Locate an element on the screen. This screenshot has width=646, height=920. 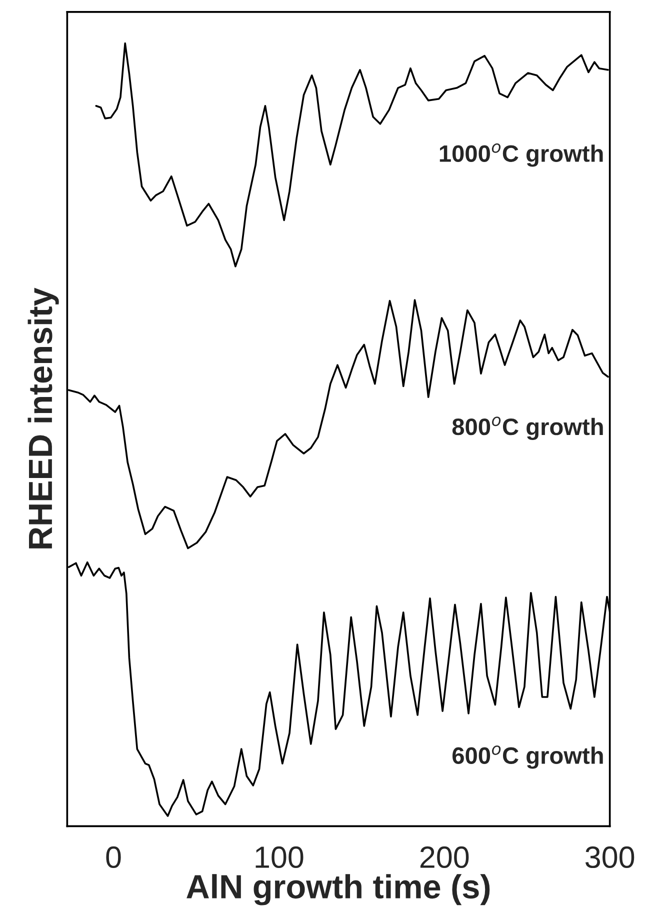
series-label: 1000$^{o}$C growth is located at coordinates (521, 155).